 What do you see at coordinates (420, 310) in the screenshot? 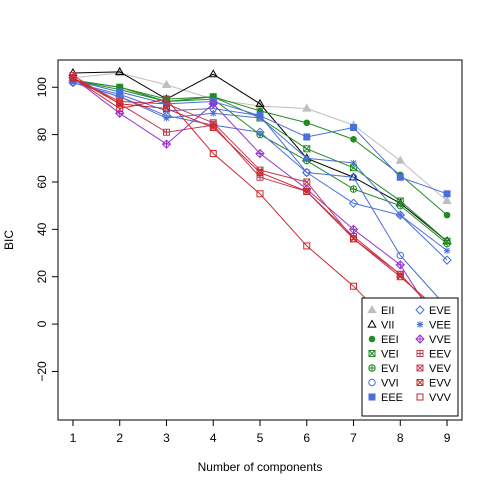
I see `legend-marker-eve` at bounding box center [420, 310].